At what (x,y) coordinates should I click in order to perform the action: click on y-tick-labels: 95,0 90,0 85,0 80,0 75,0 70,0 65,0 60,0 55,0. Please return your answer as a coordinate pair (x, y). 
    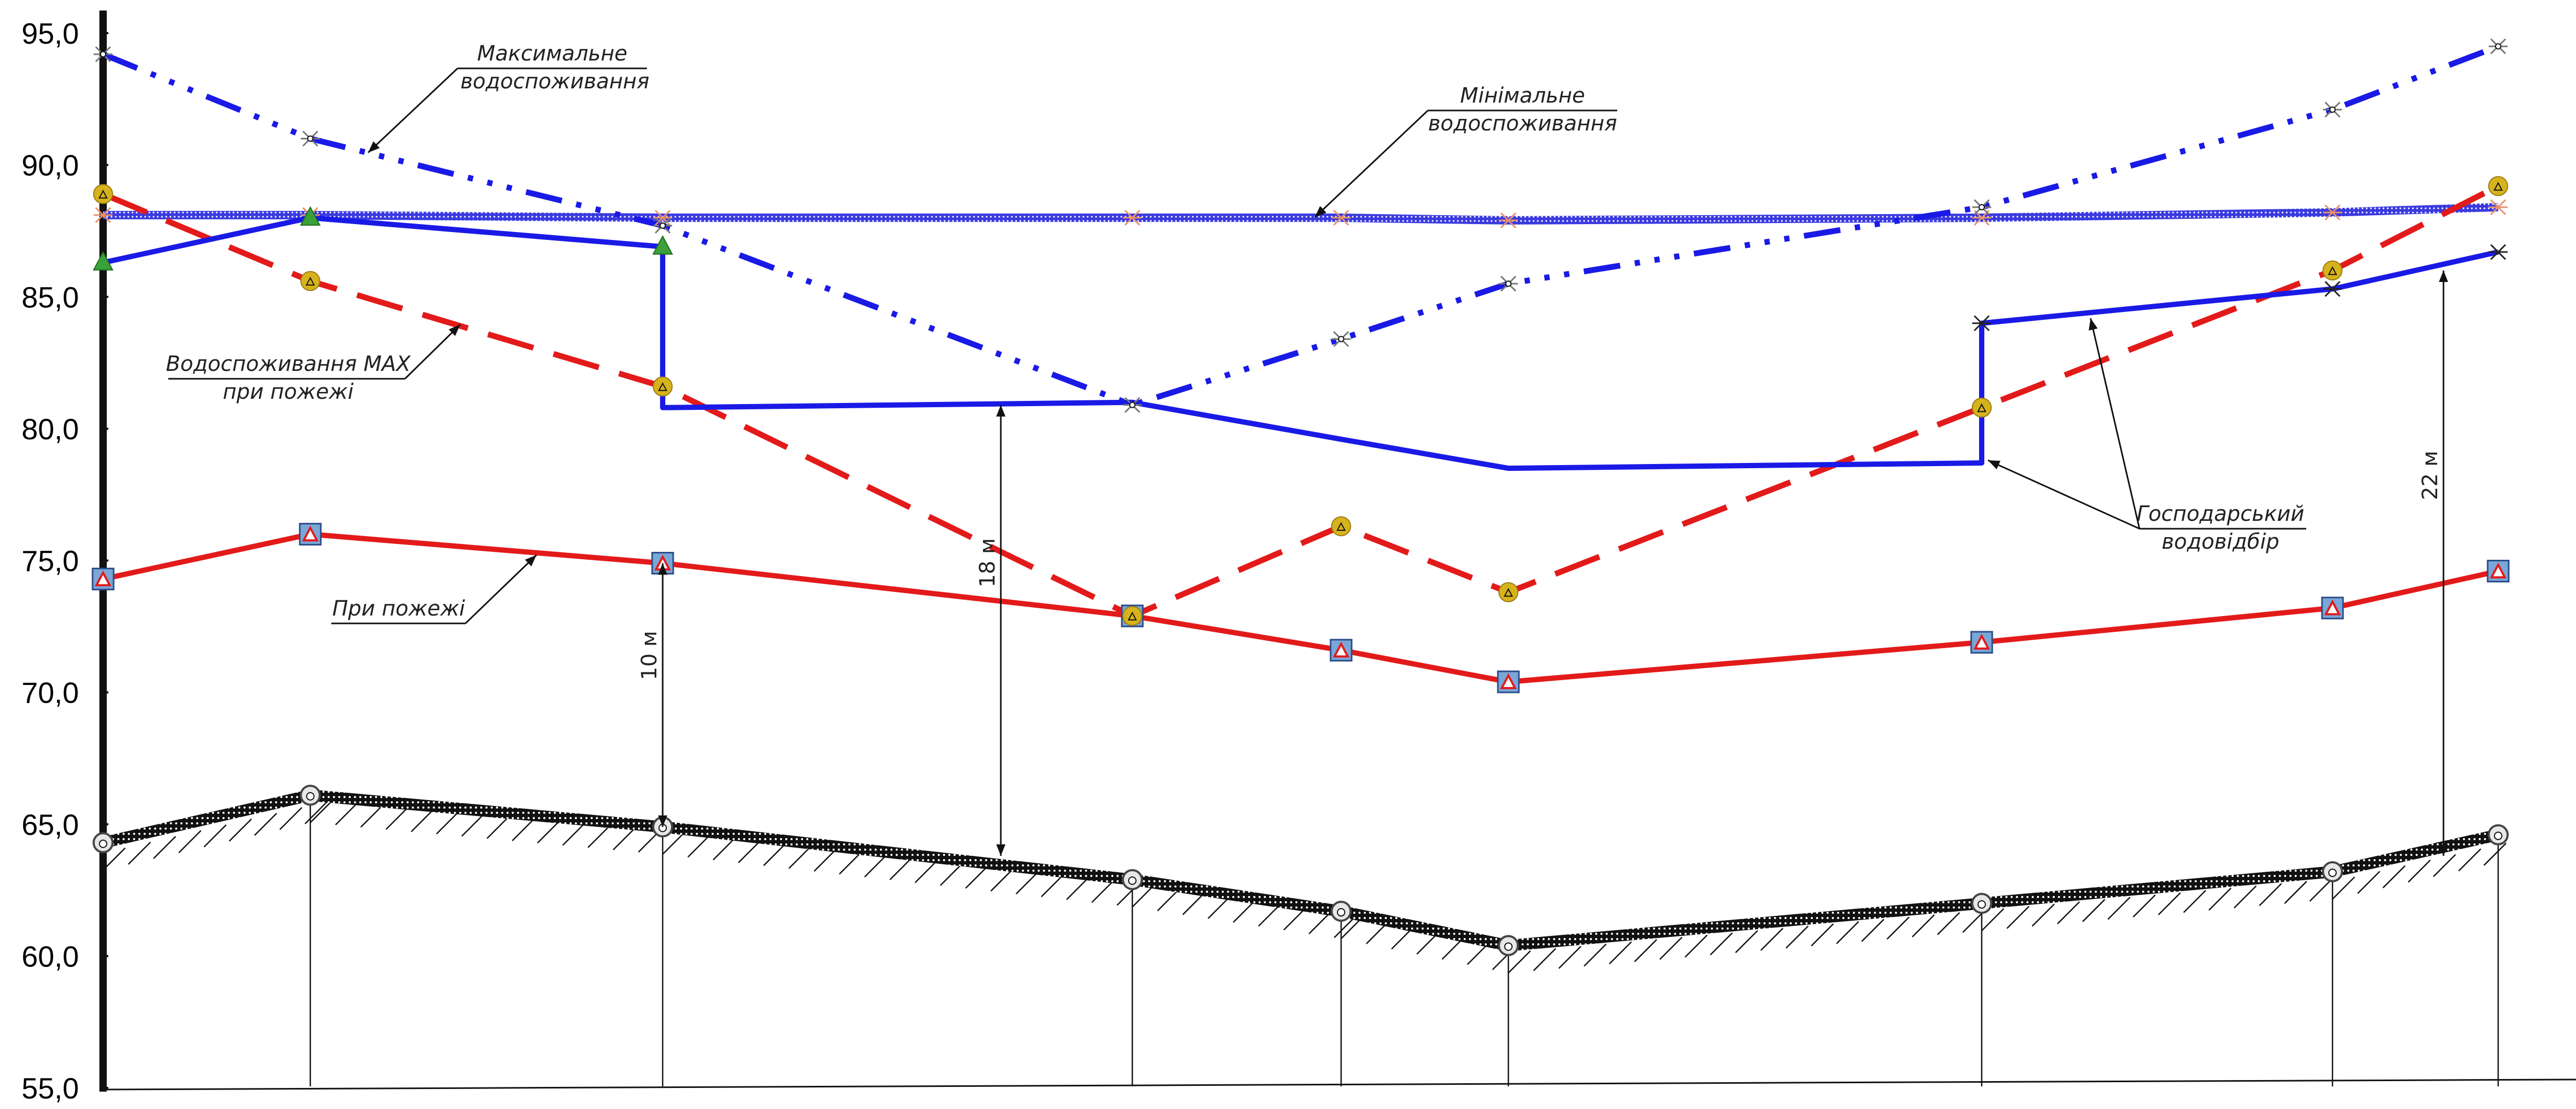
    Looking at the image, I should click on (65, 561).